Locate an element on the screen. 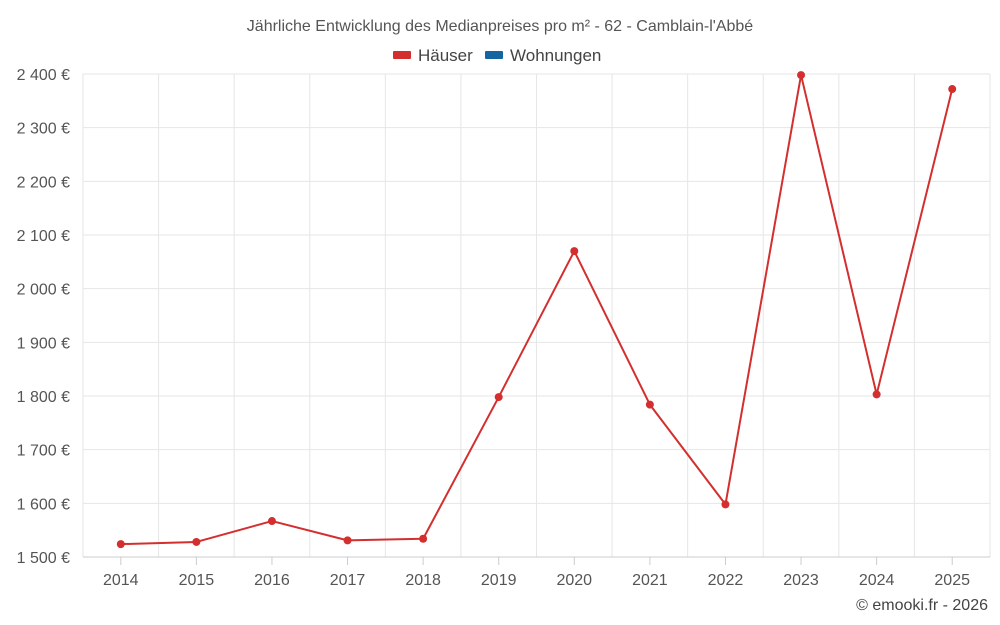  legend-item-wohnungen: Wohnungen is located at coordinates (543, 55).